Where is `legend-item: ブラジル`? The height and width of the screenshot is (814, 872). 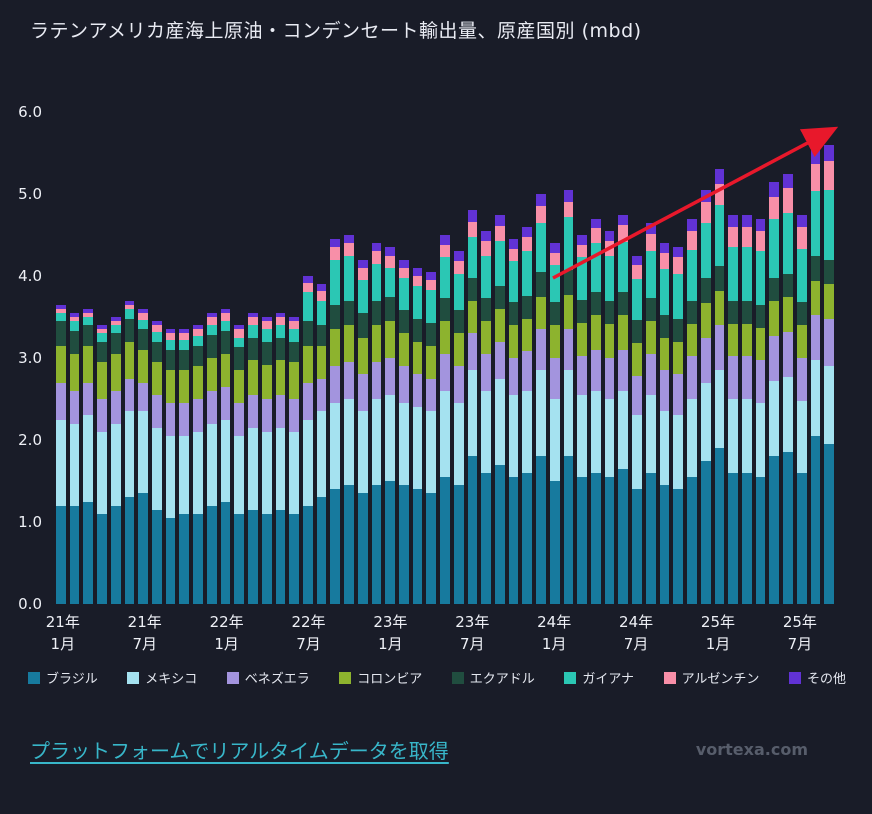
legend-item: ブラジル is located at coordinates (63, 677).